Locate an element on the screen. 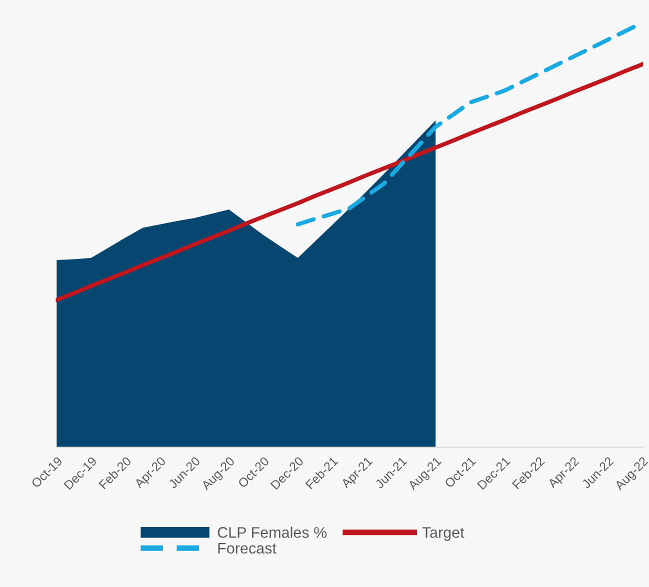  legend-label: Target is located at coordinates (443, 534).